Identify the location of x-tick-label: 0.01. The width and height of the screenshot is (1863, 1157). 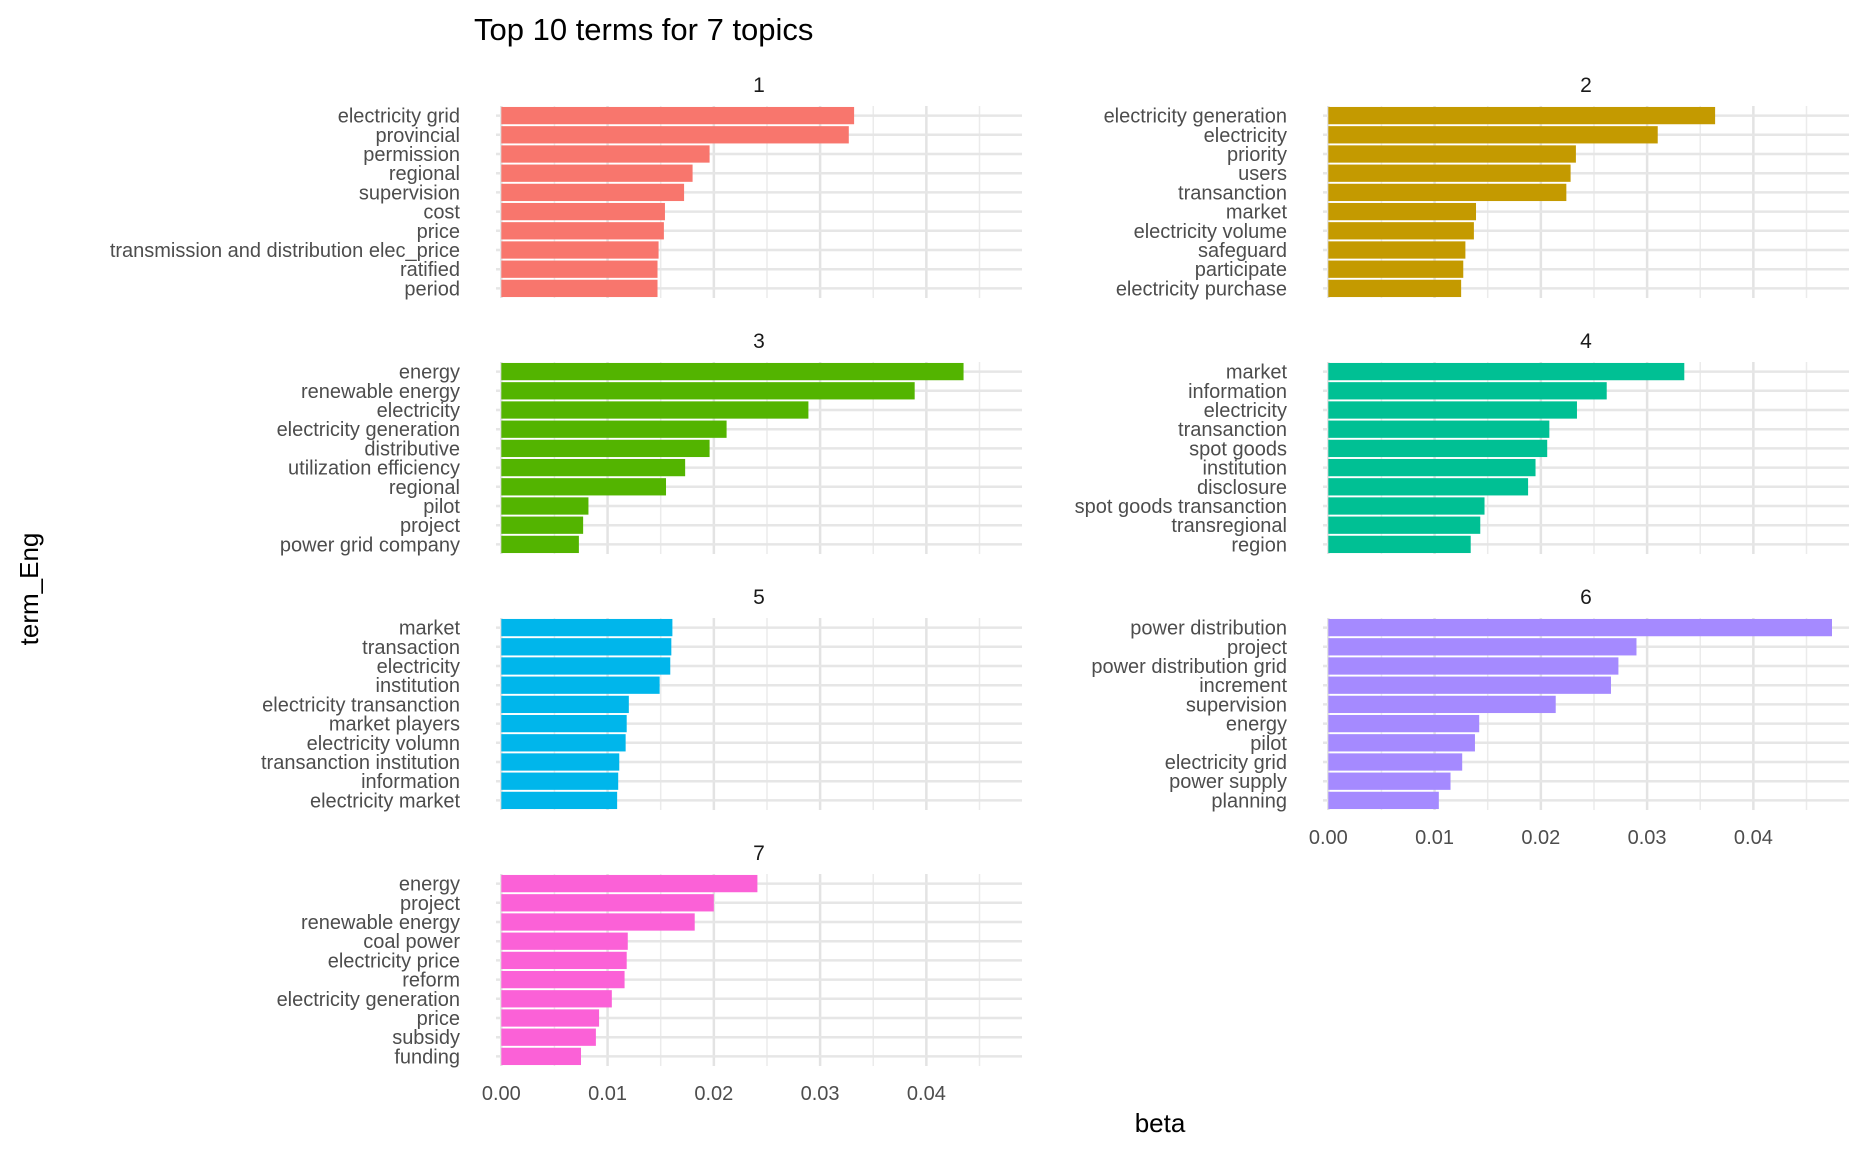
(607, 1094).